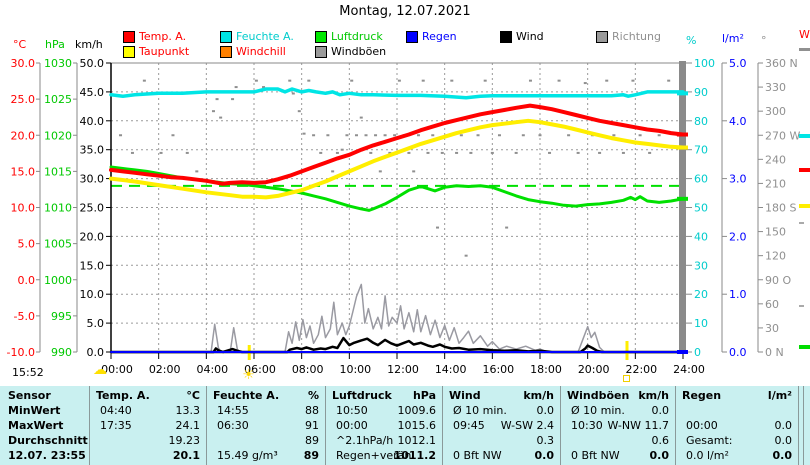 This screenshot has height=465, width=810. What do you see at coordinates (186, 455) in the screenshot?
I see `table-cell-value: 20.1` at bounding box center [186, 455].